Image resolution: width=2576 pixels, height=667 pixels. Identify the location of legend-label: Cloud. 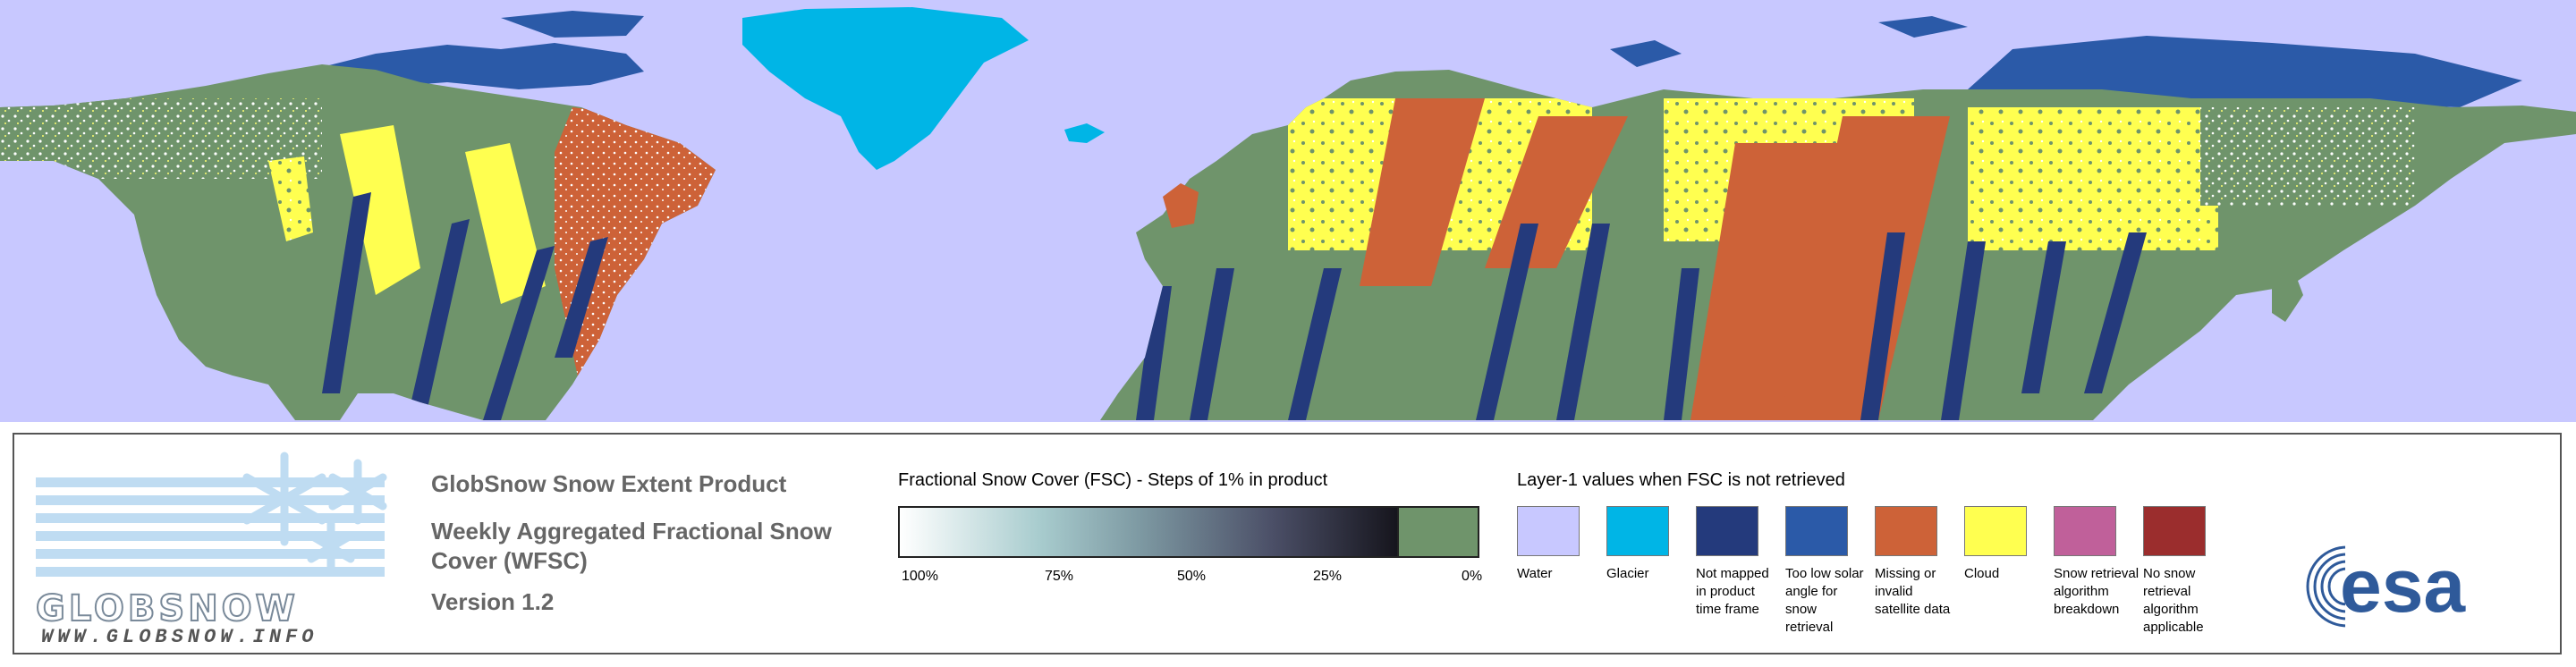
(1982, 574).